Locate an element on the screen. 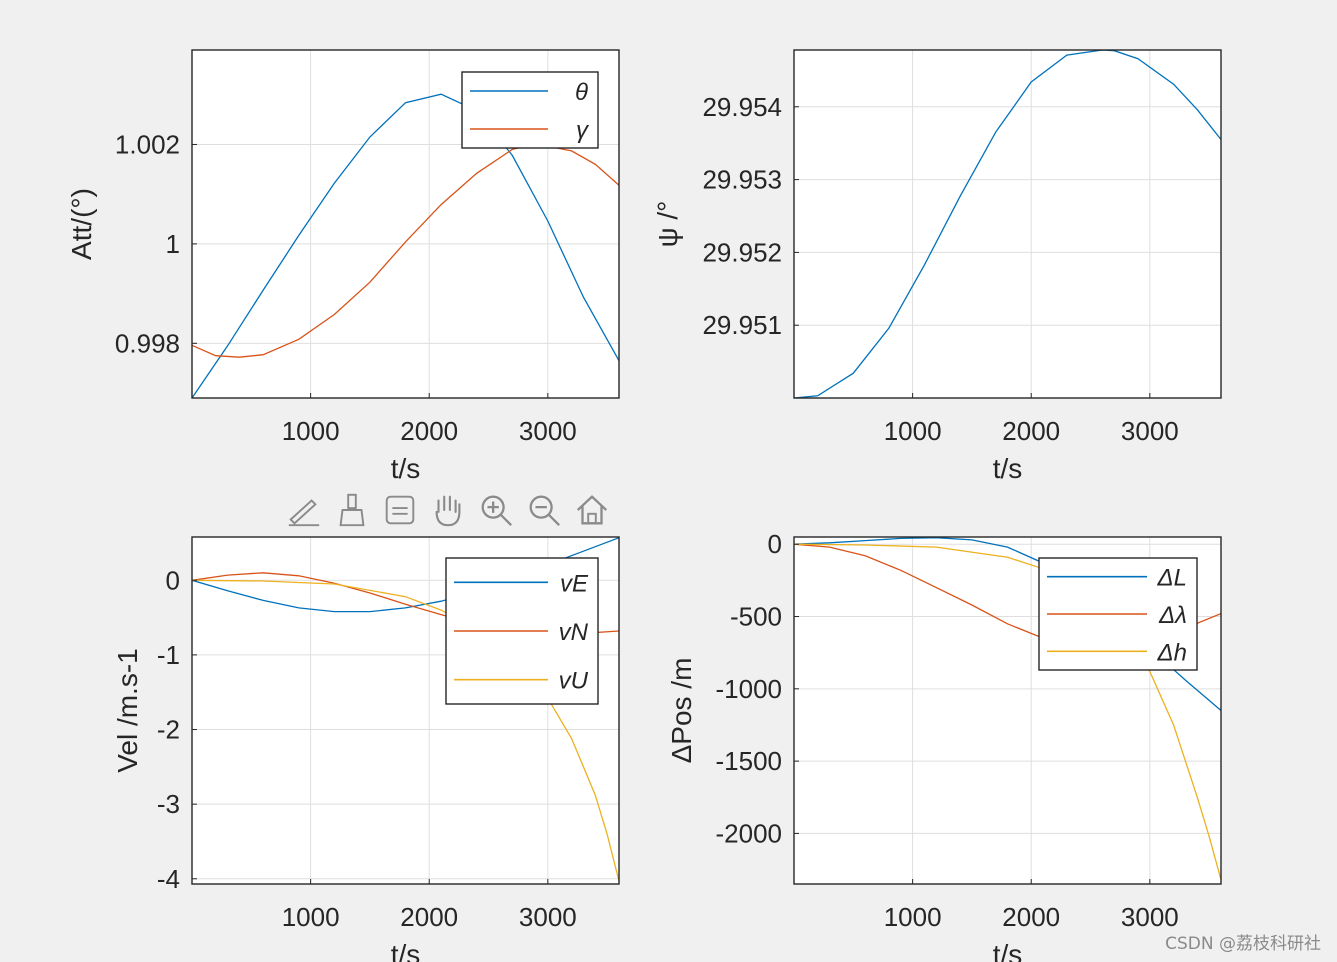 This screenshot has height=962, width=1337. y-tick-label: 29.952 is located at coordinates (742, 252).